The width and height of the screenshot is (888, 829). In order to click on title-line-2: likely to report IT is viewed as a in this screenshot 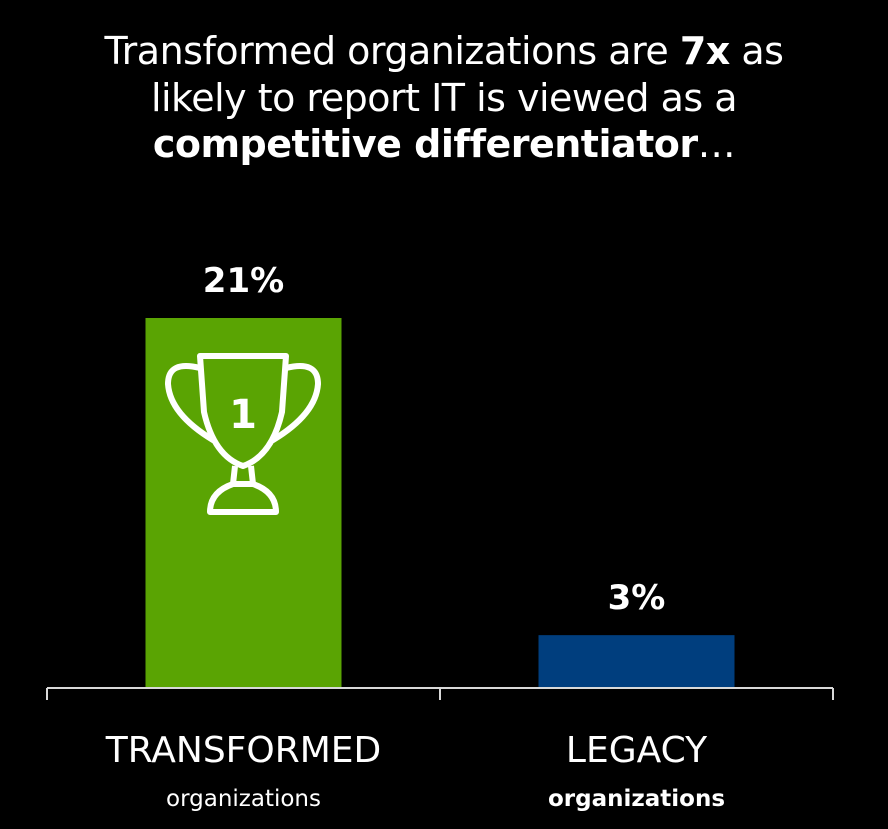, I will do `click(444, 97)`.